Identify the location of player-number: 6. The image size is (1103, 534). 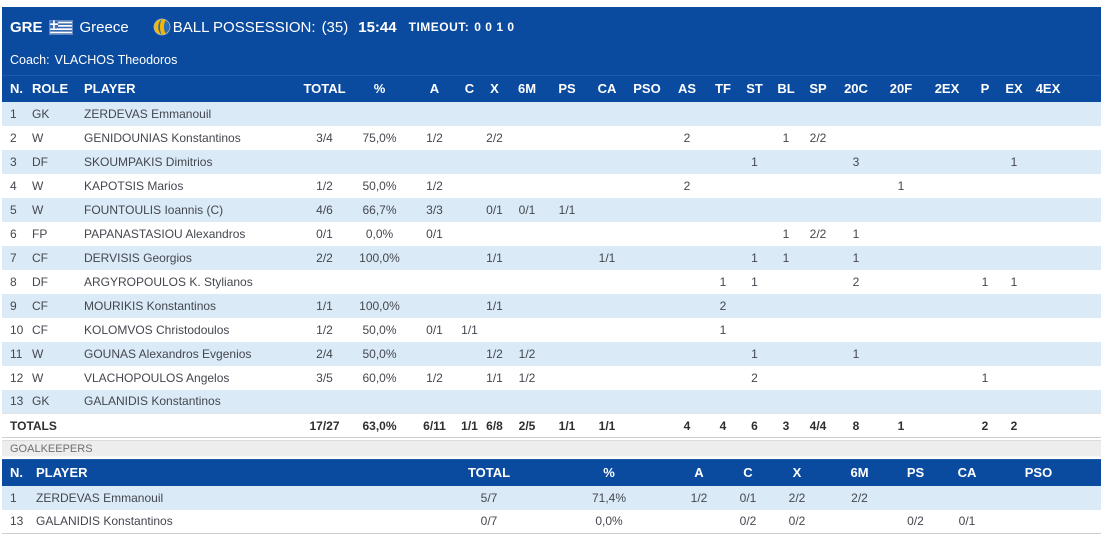
(17, 233).